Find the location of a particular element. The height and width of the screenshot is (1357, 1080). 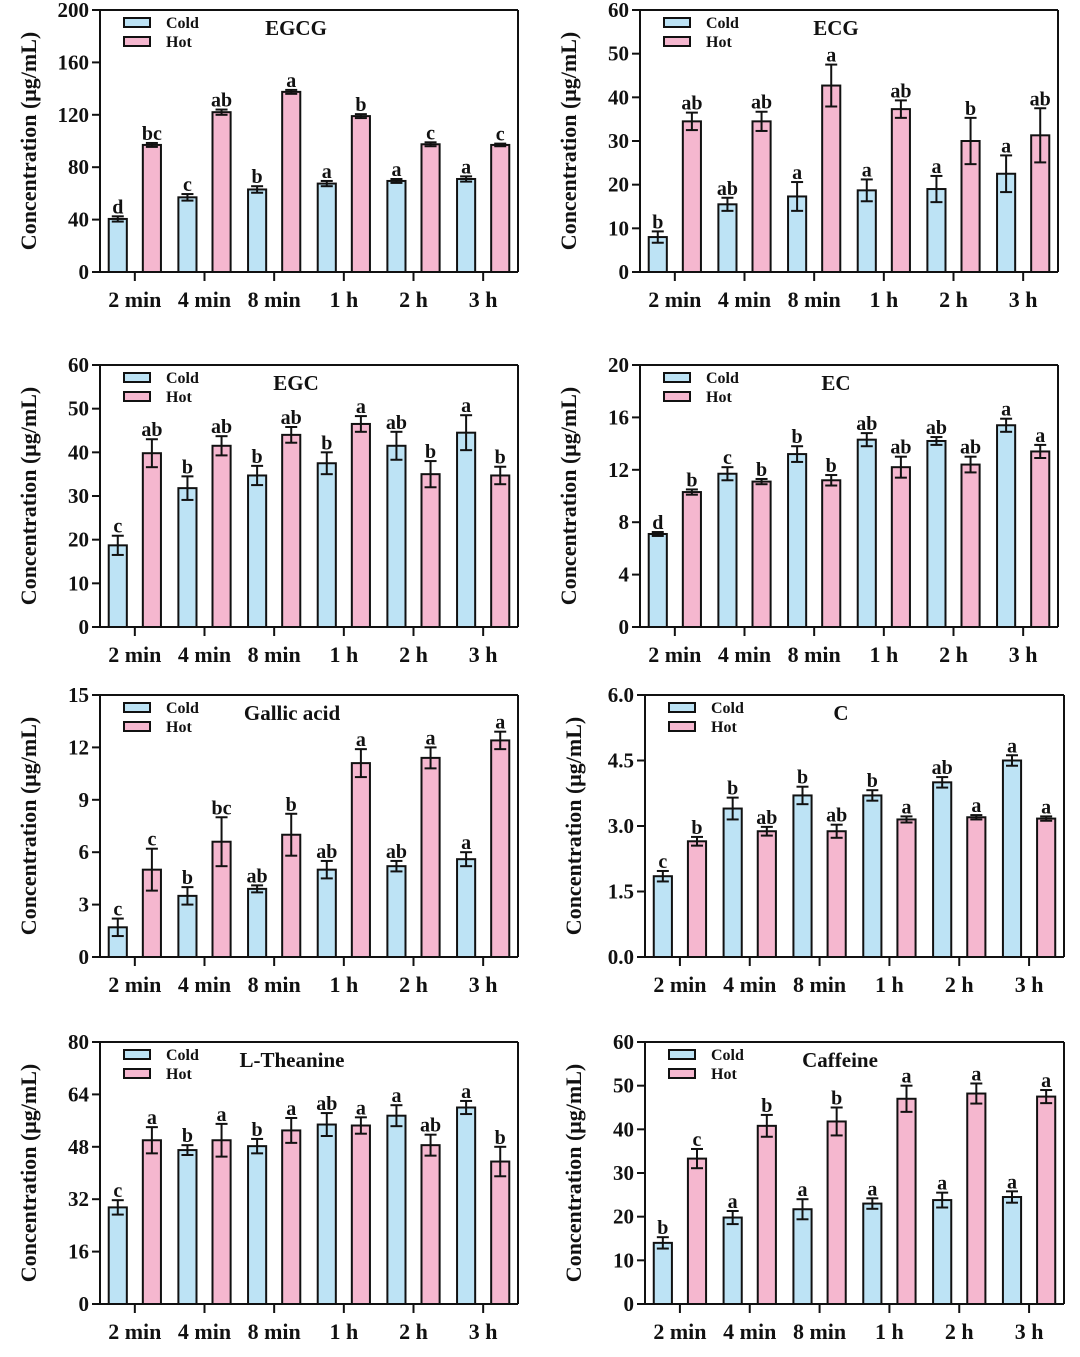

y-tick-label: 0 is located at coordinates (624, 272).